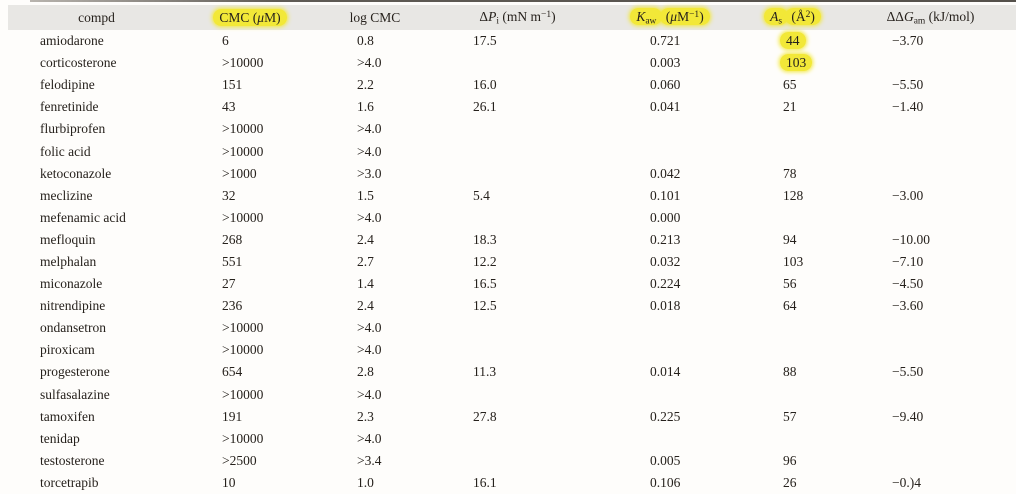 The width and height of the screenshot is (1016, 494). Describe the element at coordinates (908, 41) in the screenshot. I see `ddg-cell: −3.70` at that location.